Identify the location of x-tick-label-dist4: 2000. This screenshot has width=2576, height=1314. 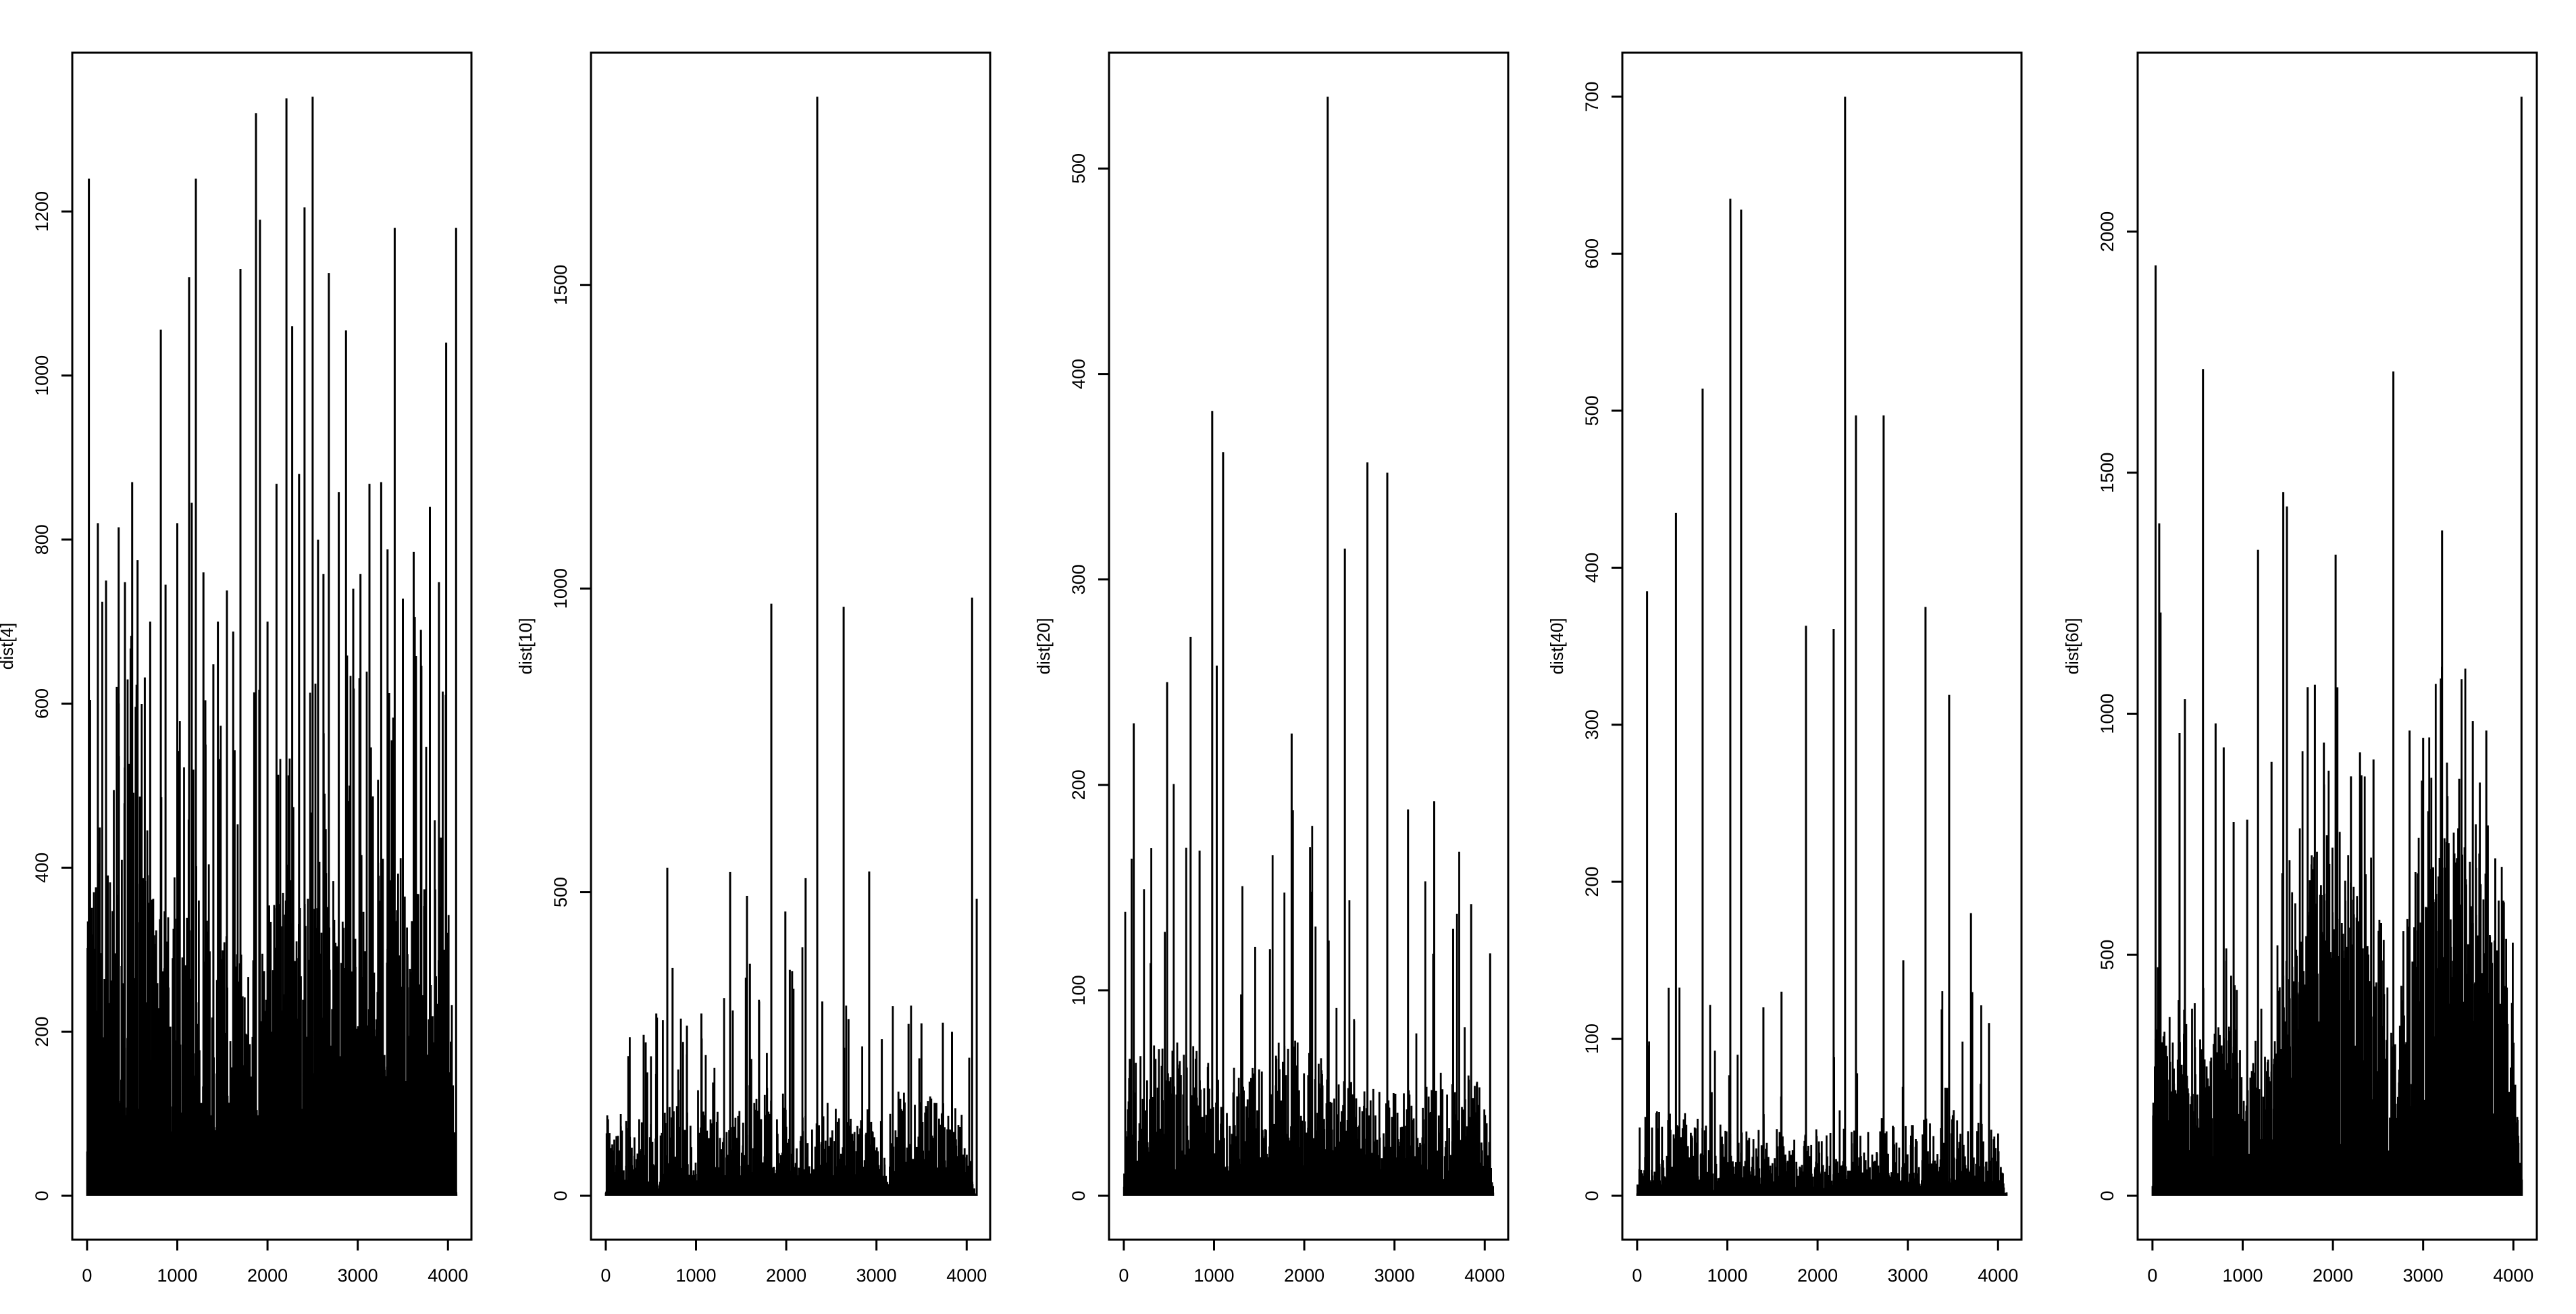
(267, 1275).